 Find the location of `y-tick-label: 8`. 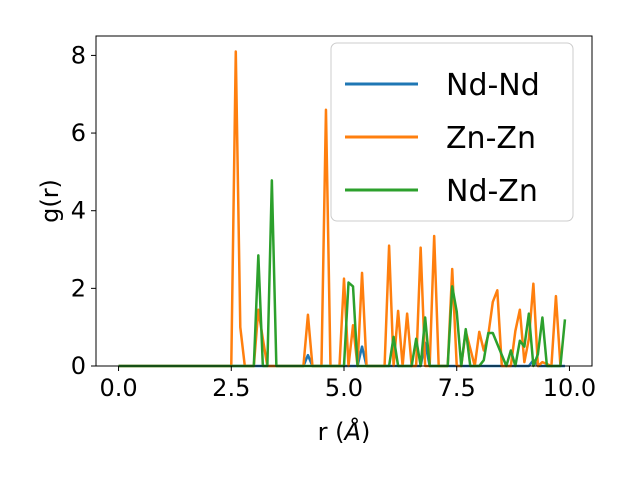

y-tick-label: 8 is located at coordinates (78, 55).